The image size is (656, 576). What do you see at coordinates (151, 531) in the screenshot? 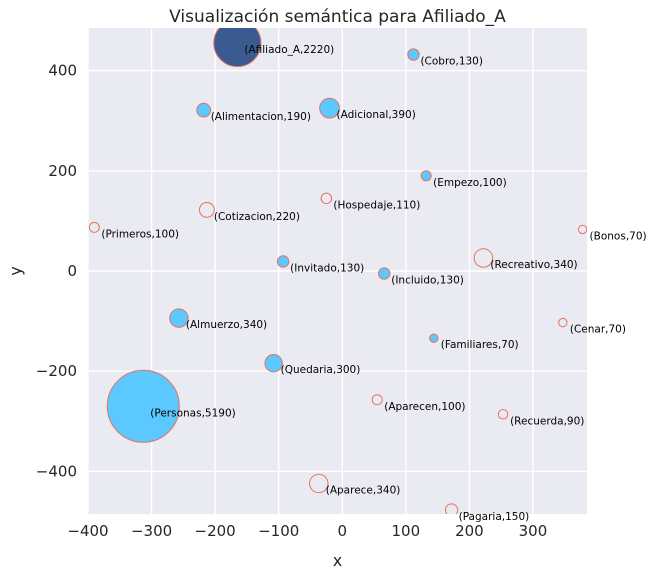
I see `x-tick-label: −300` at bounding box center [151, 531].